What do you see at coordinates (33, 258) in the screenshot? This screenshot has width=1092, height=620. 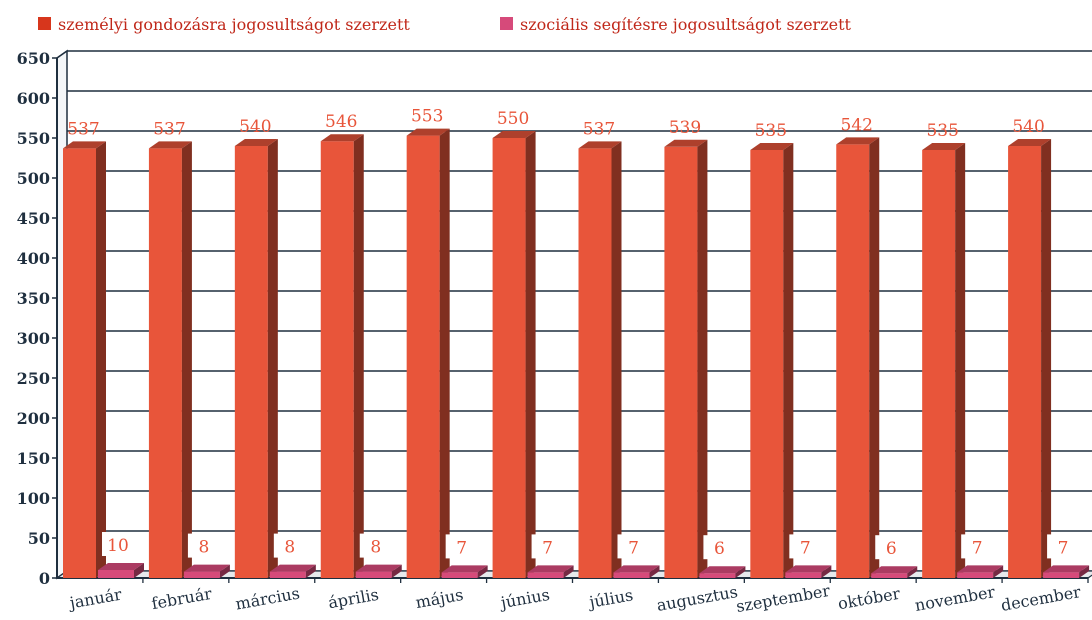 I see `y-tick-label: 400` at bounding box center [33, 258].